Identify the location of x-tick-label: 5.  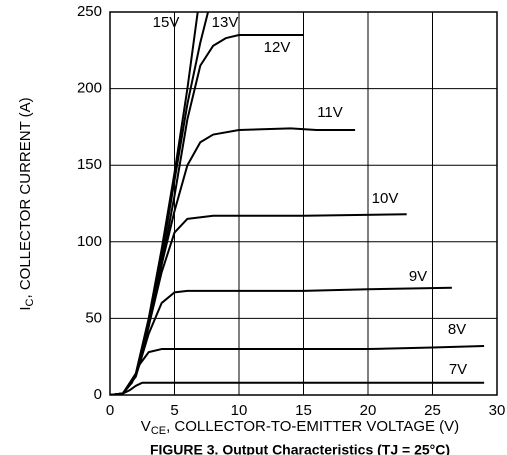
(174, 410).